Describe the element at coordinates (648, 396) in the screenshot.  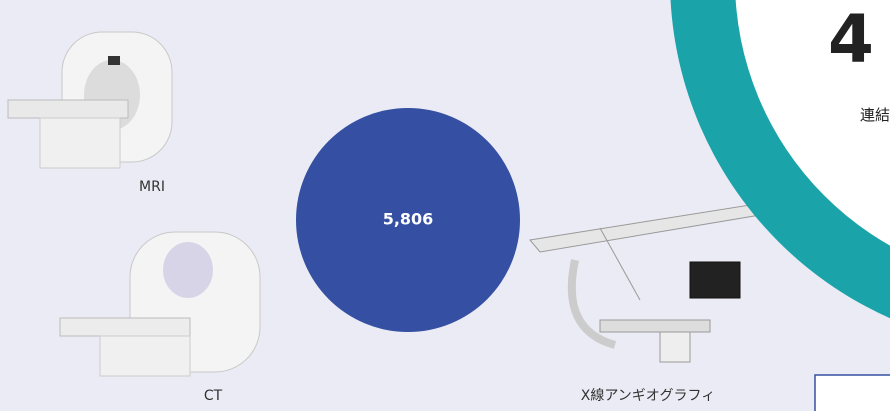
I see `equipment-label: X線アンギオグラフィ` at that location.